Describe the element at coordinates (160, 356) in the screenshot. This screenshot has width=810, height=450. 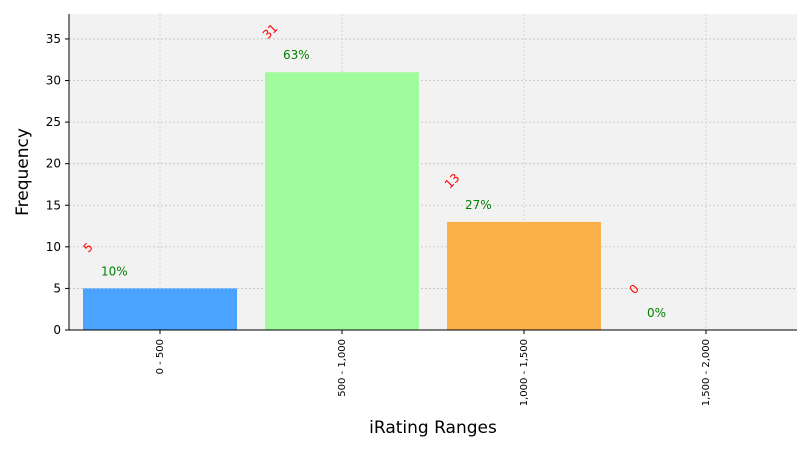
I see `x-tick-label: 0 - 500` at that location.